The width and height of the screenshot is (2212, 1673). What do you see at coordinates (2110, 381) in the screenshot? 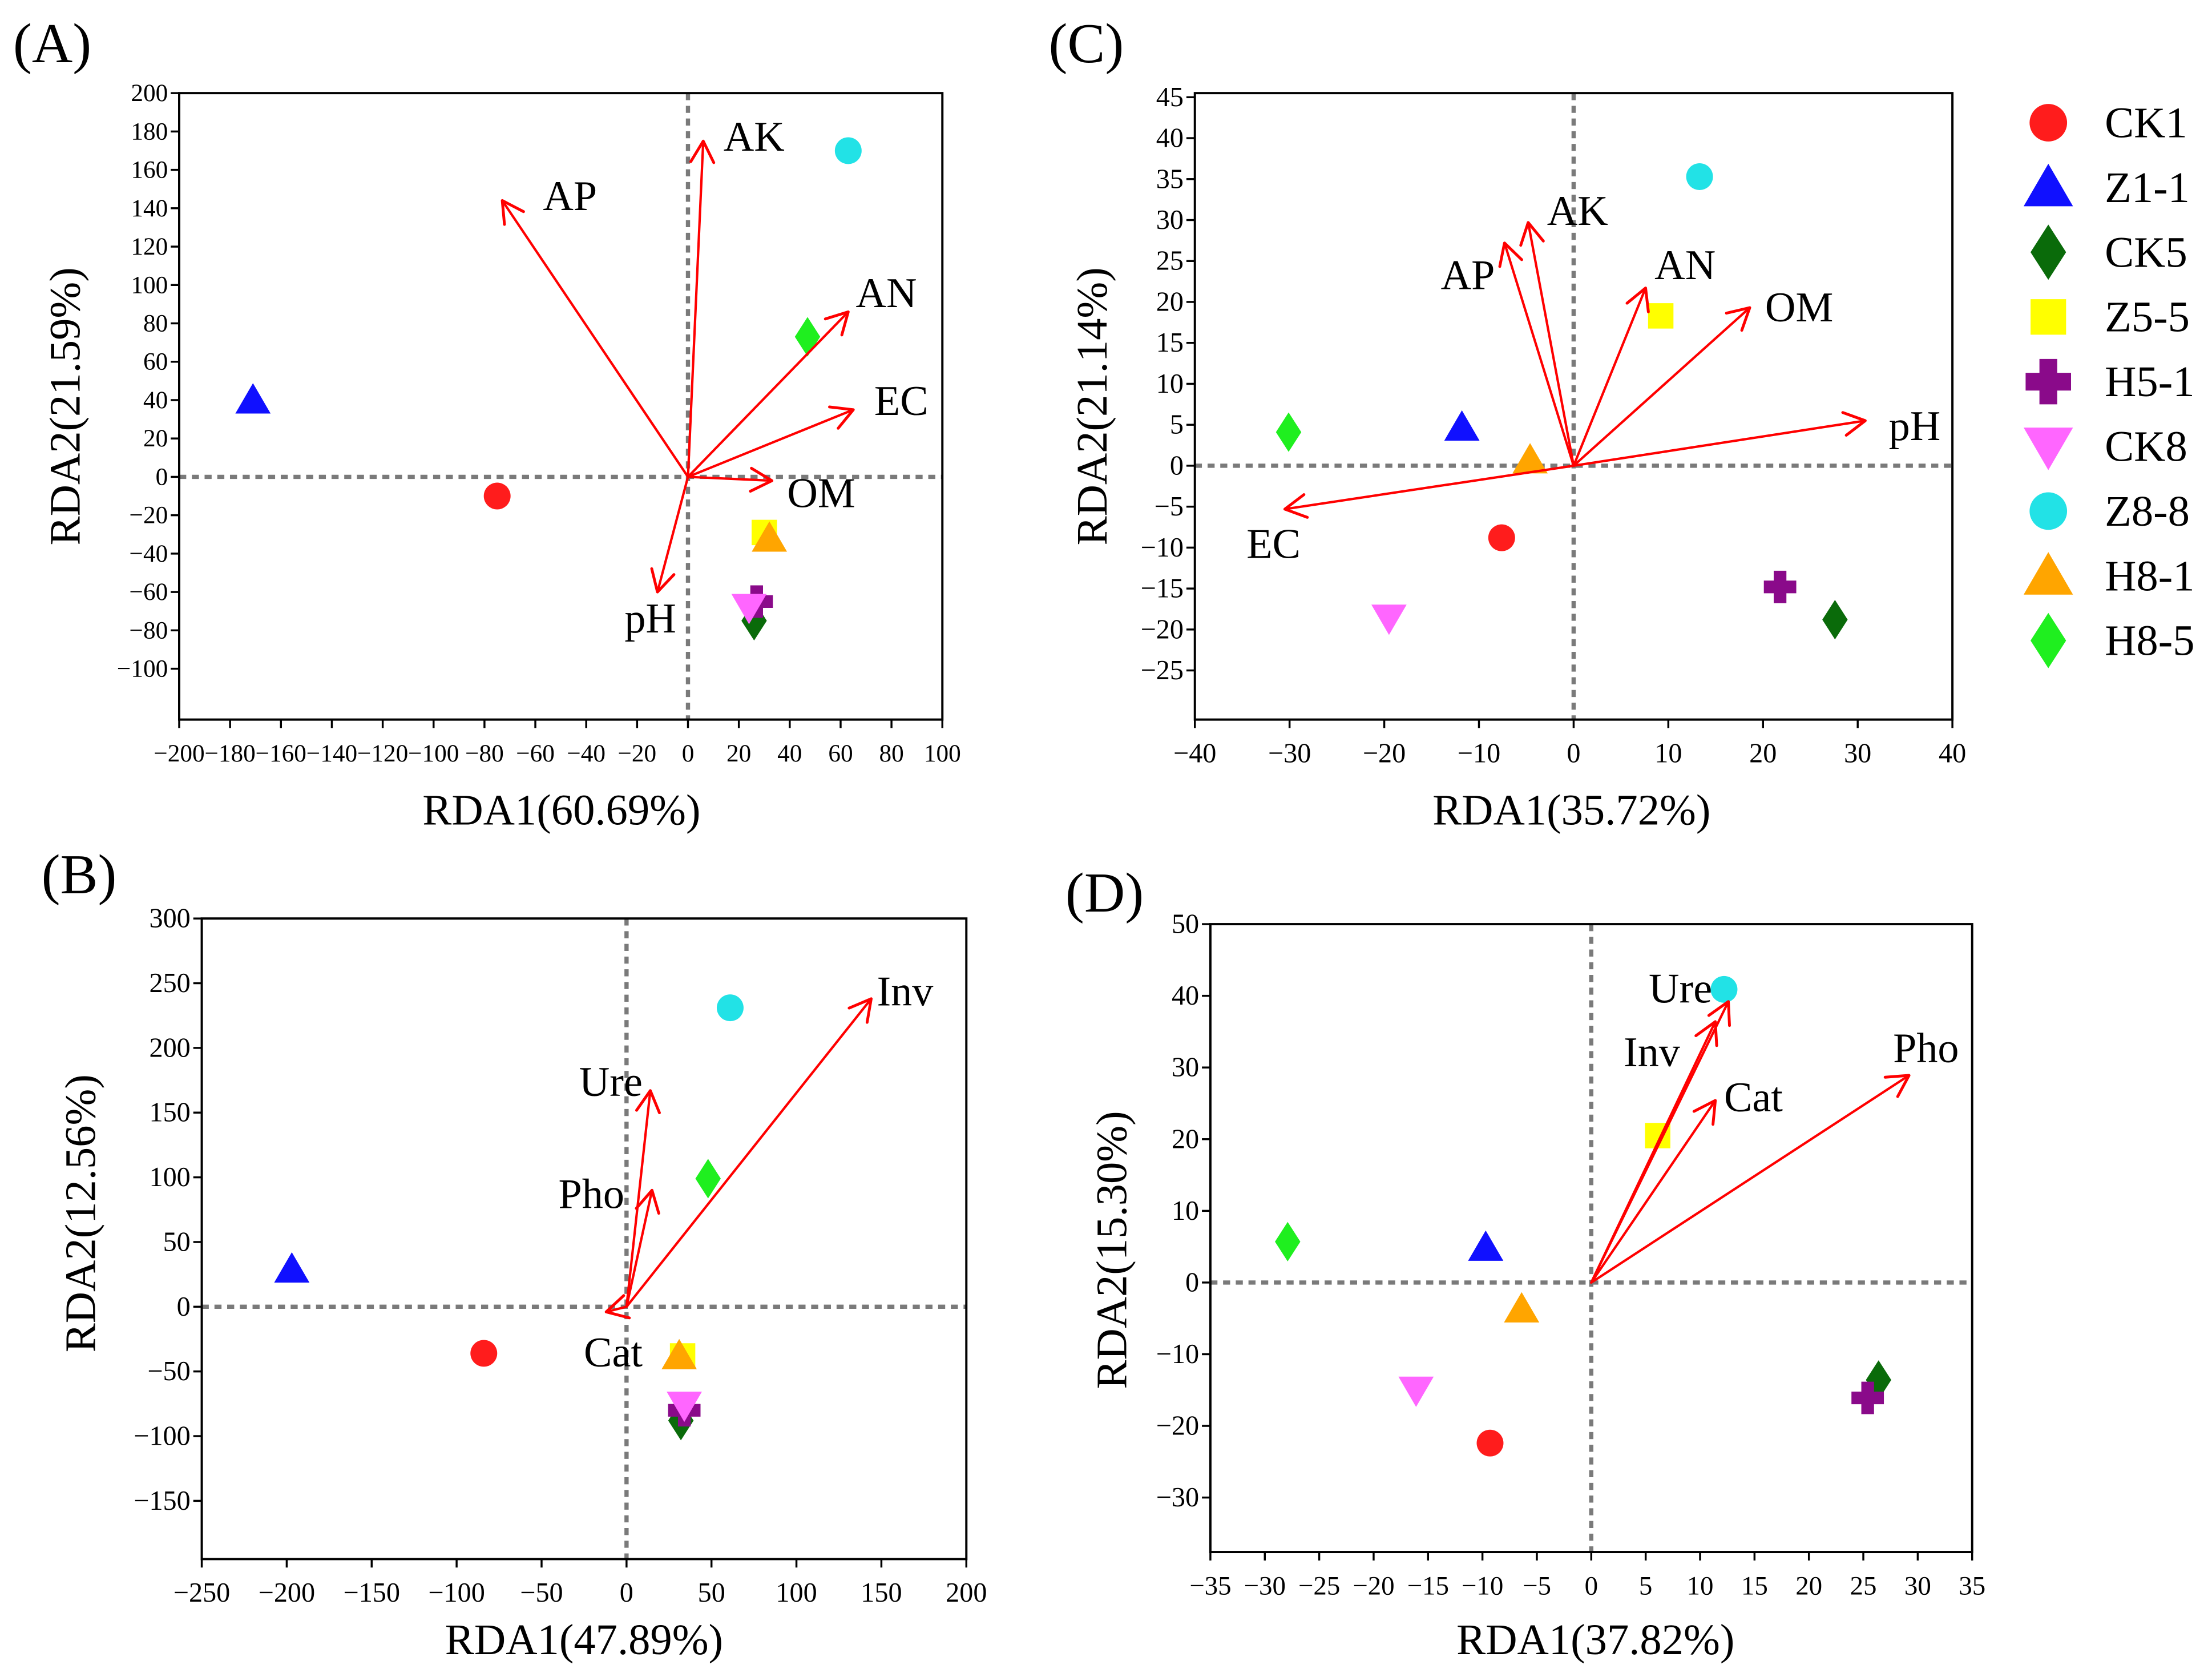
I see `legend-item-h5-1: H5-1` at bounding box center [2110, 381].